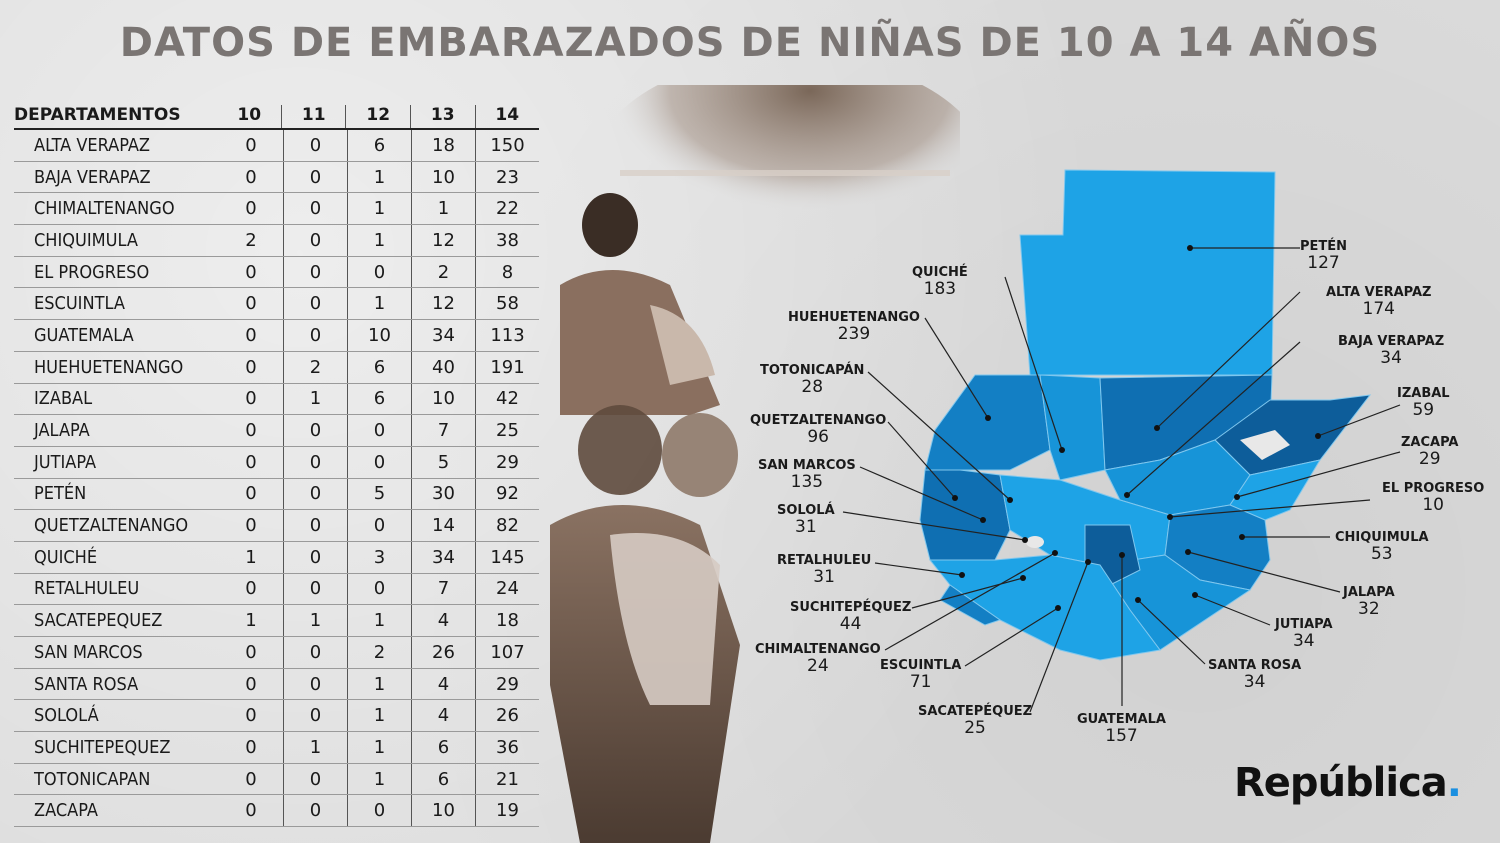 This screenshot has width=1500, height=843. I want to click on age-13-cell: 14, so click(443, 525).